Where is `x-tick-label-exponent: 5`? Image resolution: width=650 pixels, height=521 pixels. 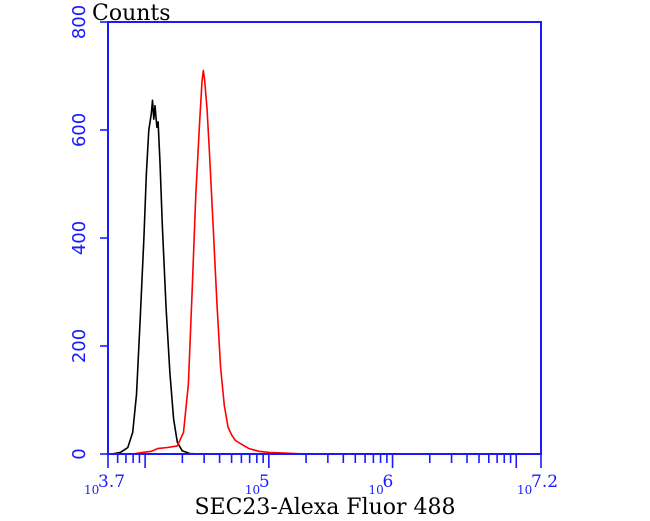 x-tick-label-exponent: 5 is located at coordinates (264, 482).